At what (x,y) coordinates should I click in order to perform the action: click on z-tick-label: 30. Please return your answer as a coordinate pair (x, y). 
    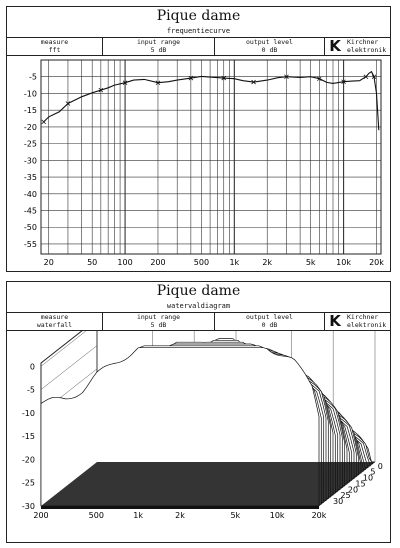
    Looking at the image, I should click on (338, 501).